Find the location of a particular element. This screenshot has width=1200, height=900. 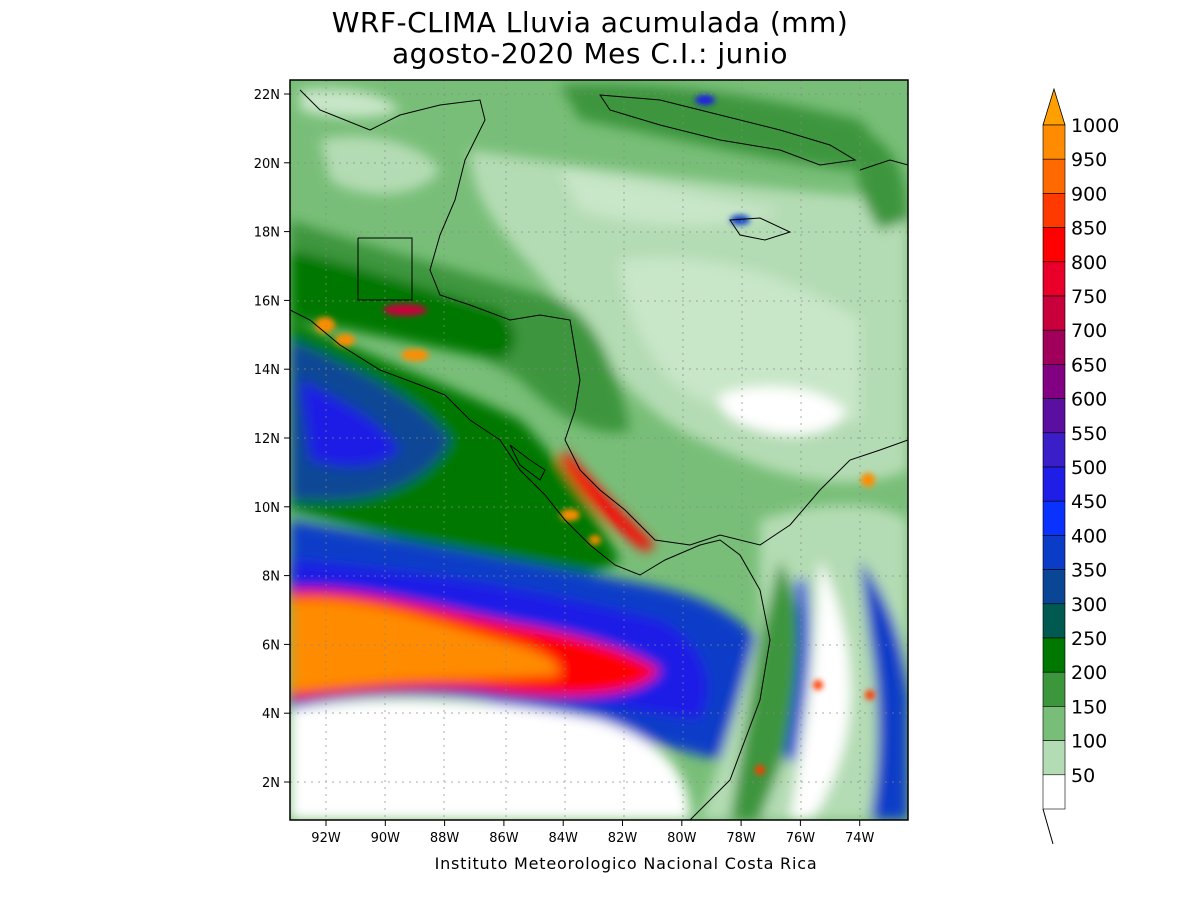

colorbar-label: 50 is located at coordinates (1083, 776).